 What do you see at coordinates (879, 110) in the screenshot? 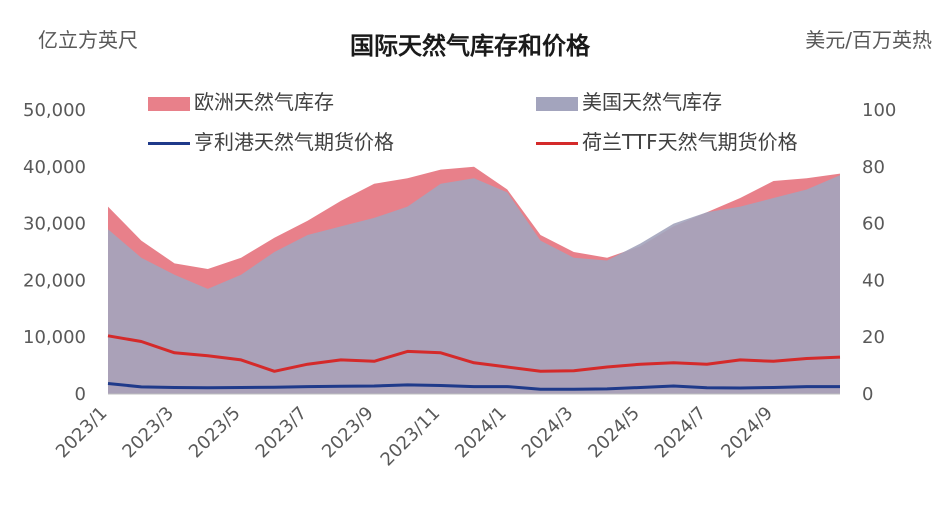
I see `y-right-tick-label: 100` at bounding box center [879, 110].